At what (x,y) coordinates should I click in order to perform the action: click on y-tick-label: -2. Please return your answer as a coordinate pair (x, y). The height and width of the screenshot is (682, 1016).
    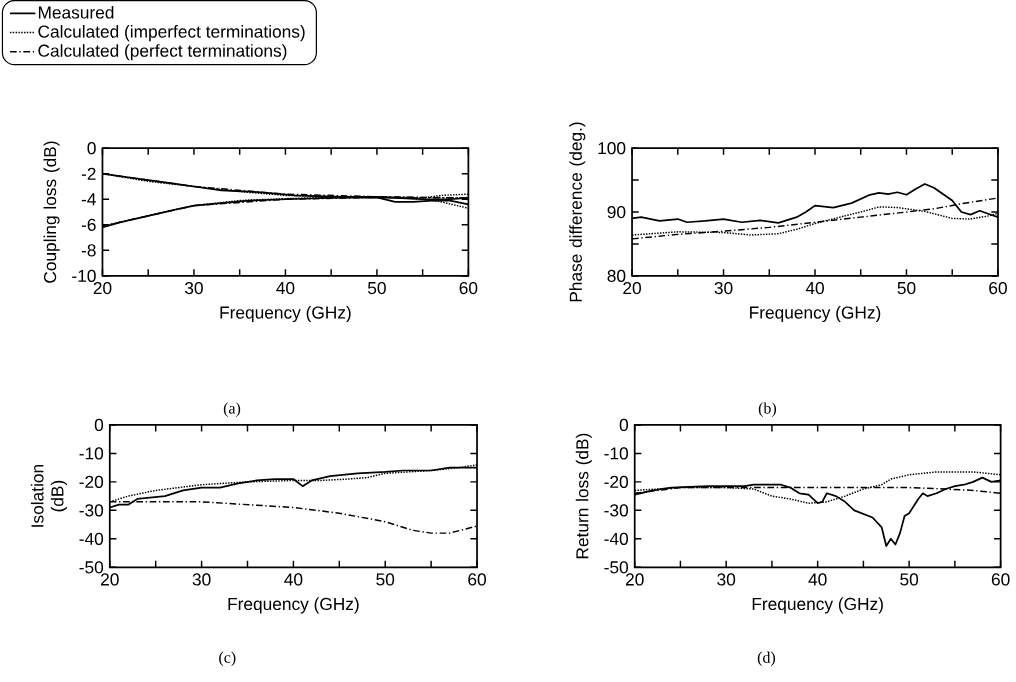
    Looking at the image, I should click on (88, 173).